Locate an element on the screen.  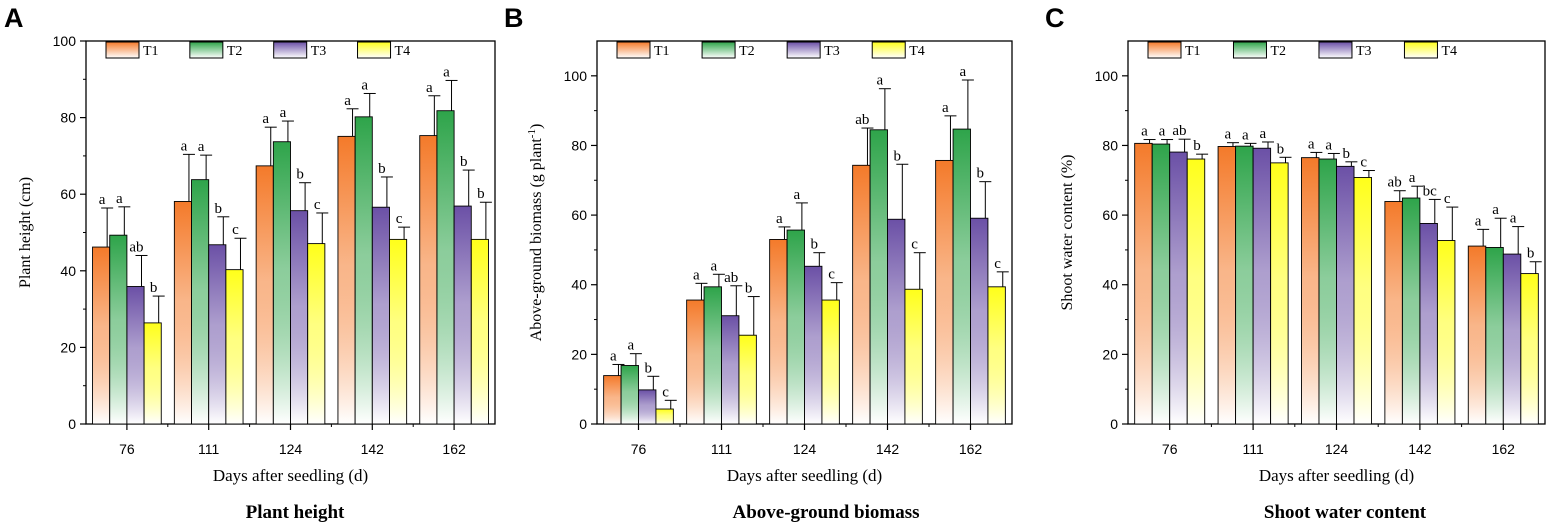
y-axis-label: Plant height (cm) is located at coordinates (25, 232).